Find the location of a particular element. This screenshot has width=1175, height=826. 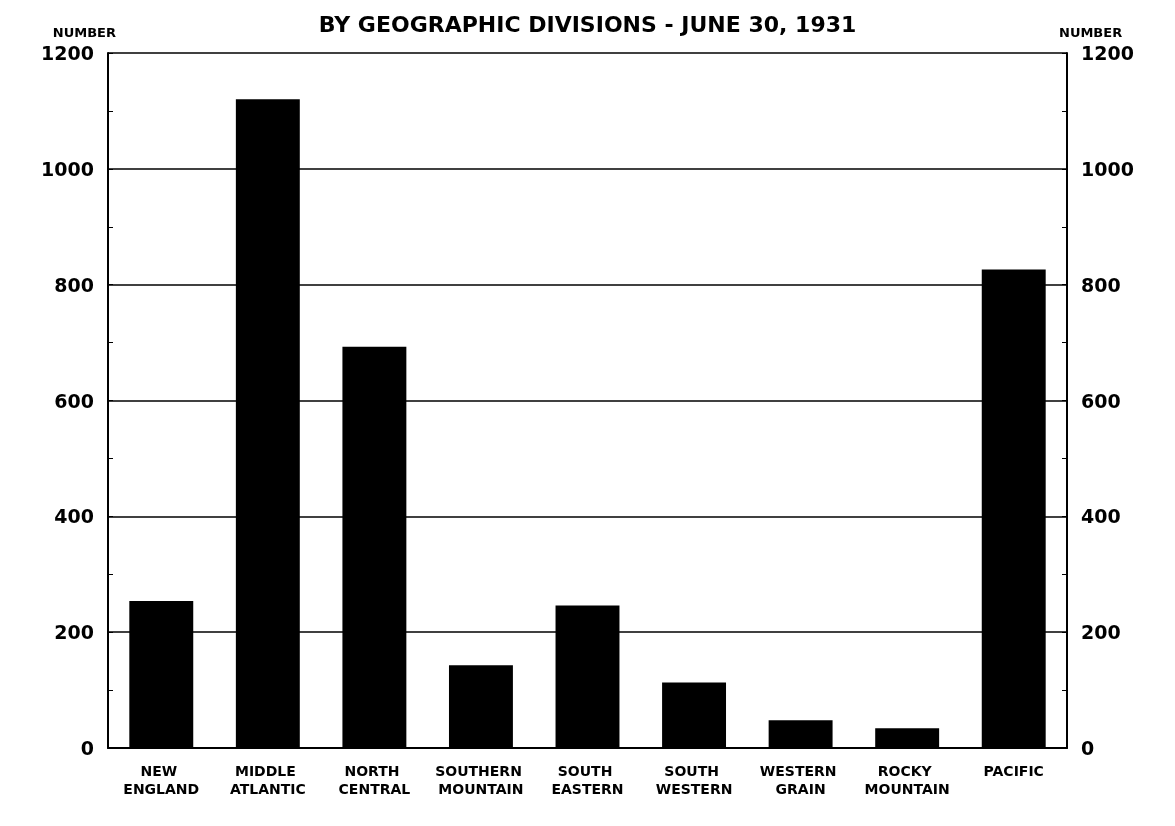

y2-tick-label: 200 is located at coordinates (1101, 632).